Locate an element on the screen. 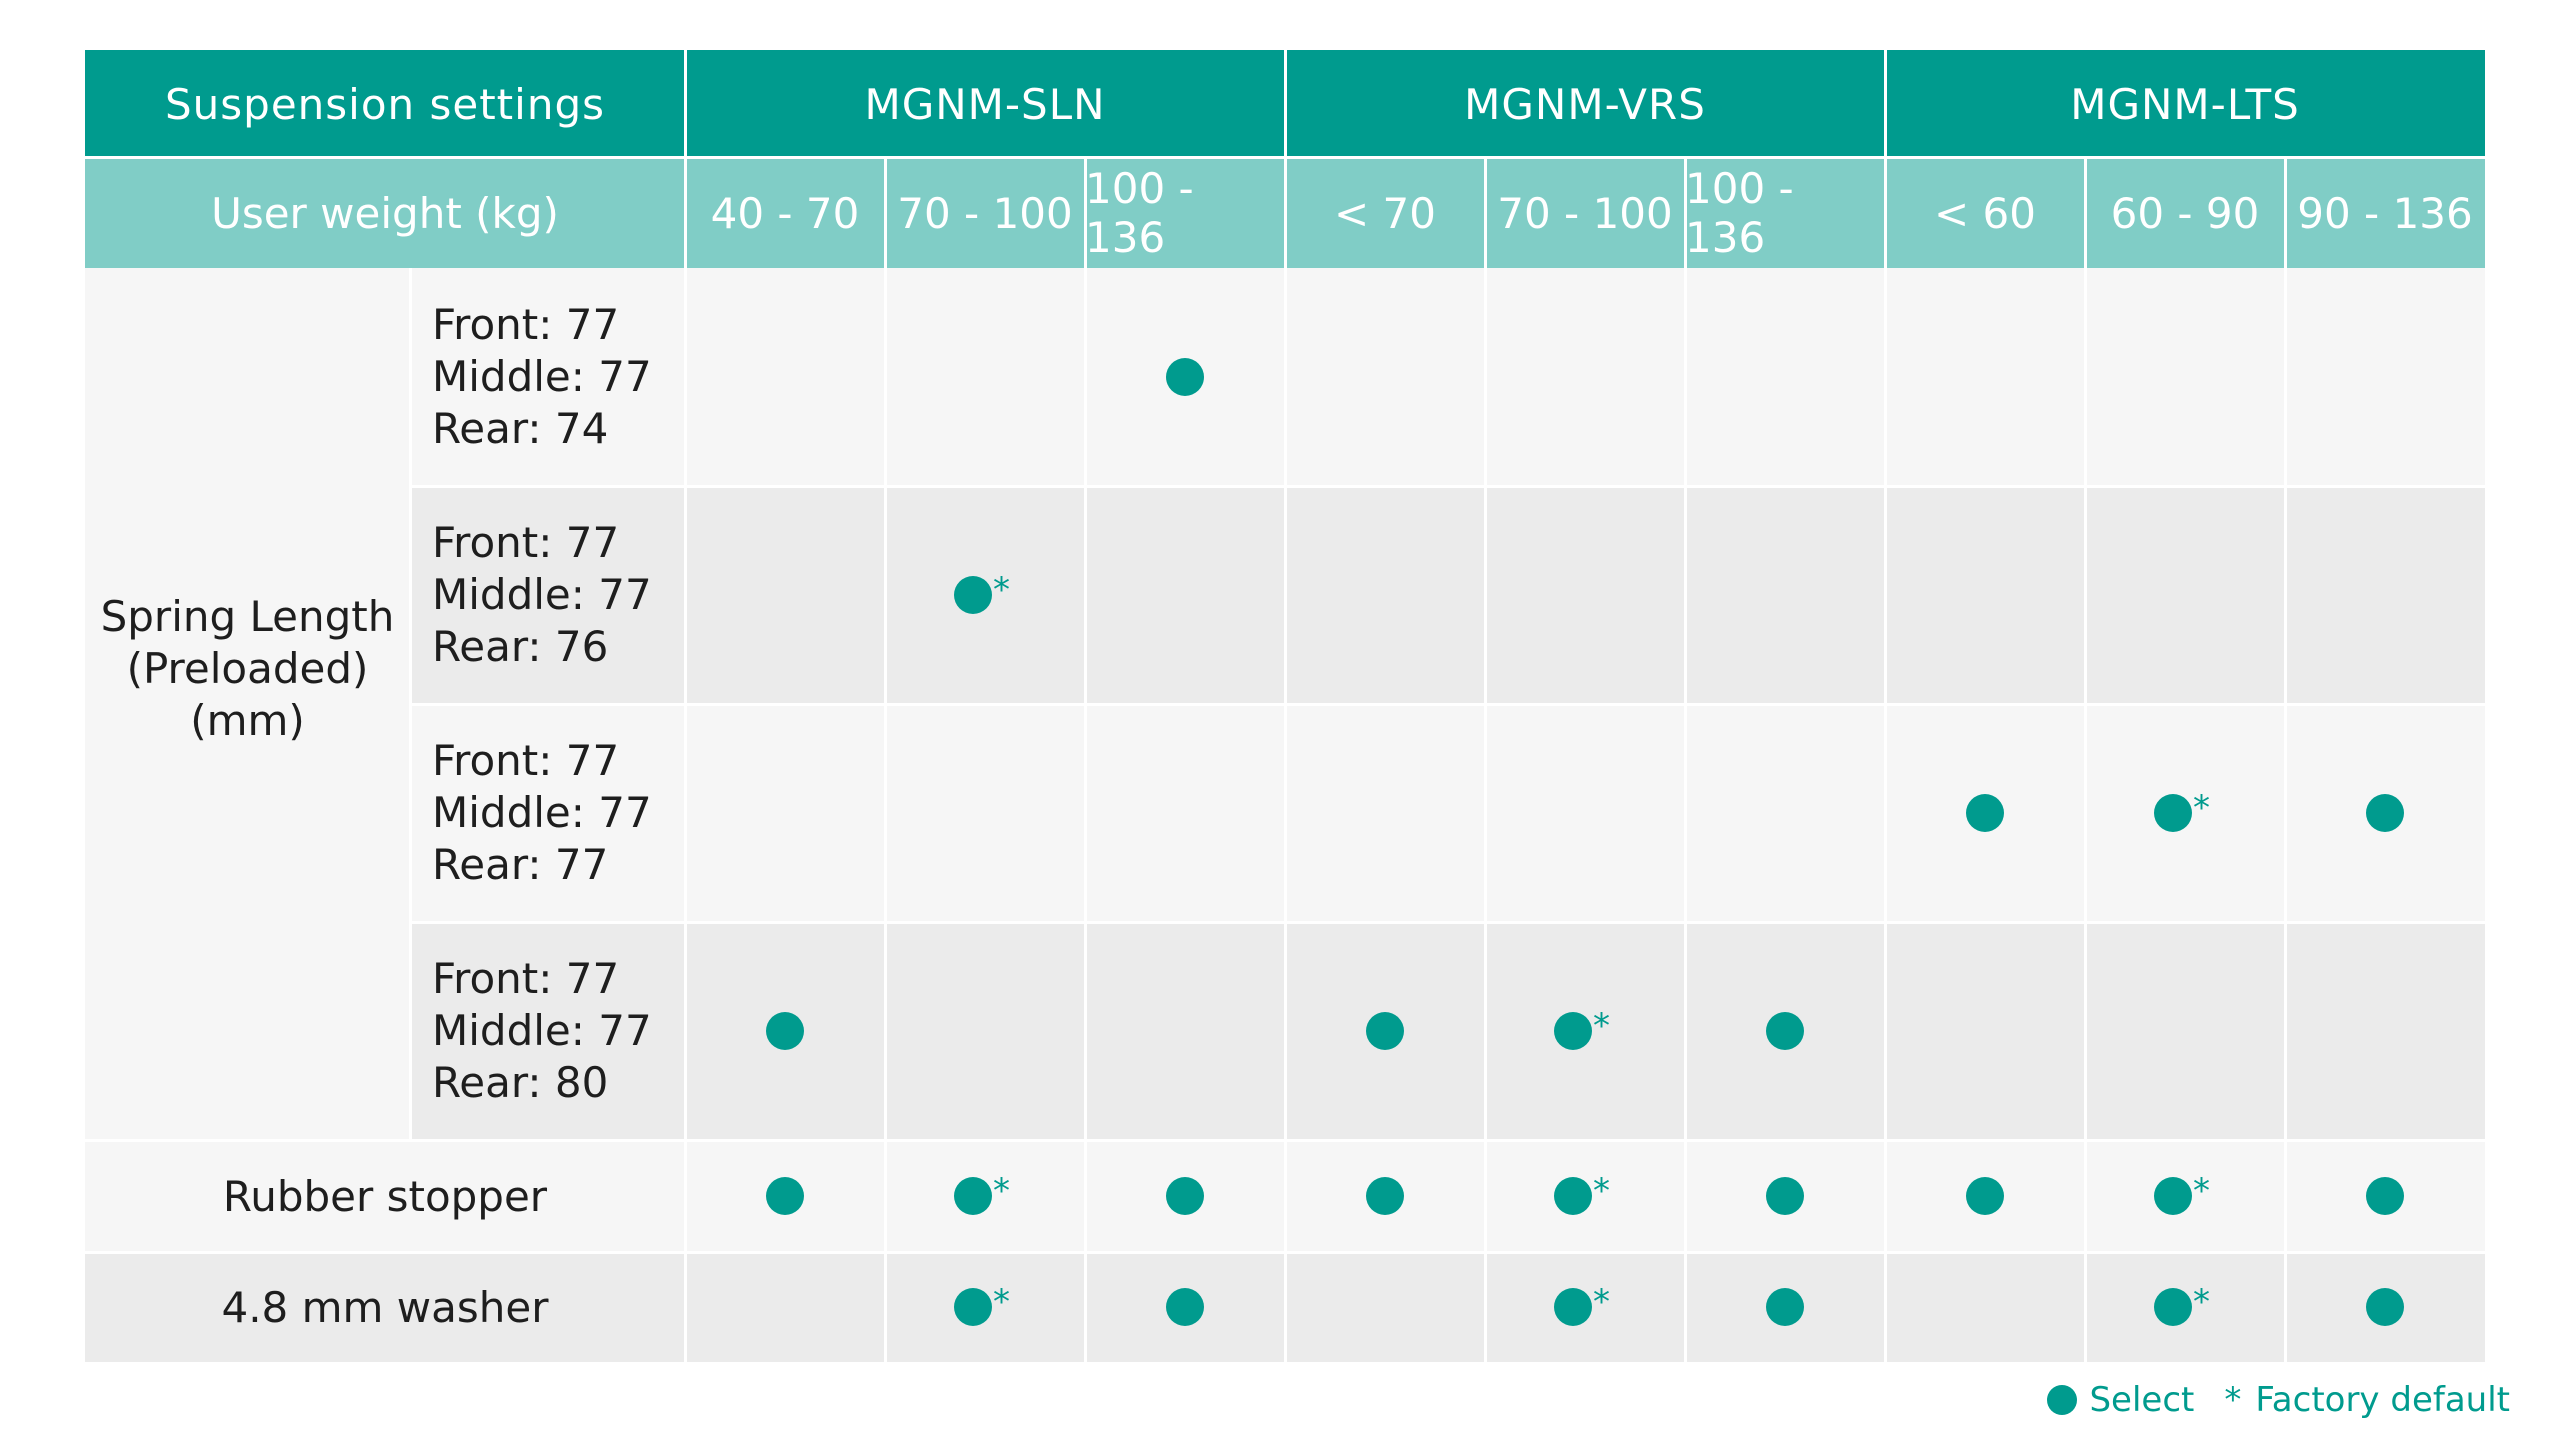  spring-rear: Rear: 76 is located at coordinates (520, 646).